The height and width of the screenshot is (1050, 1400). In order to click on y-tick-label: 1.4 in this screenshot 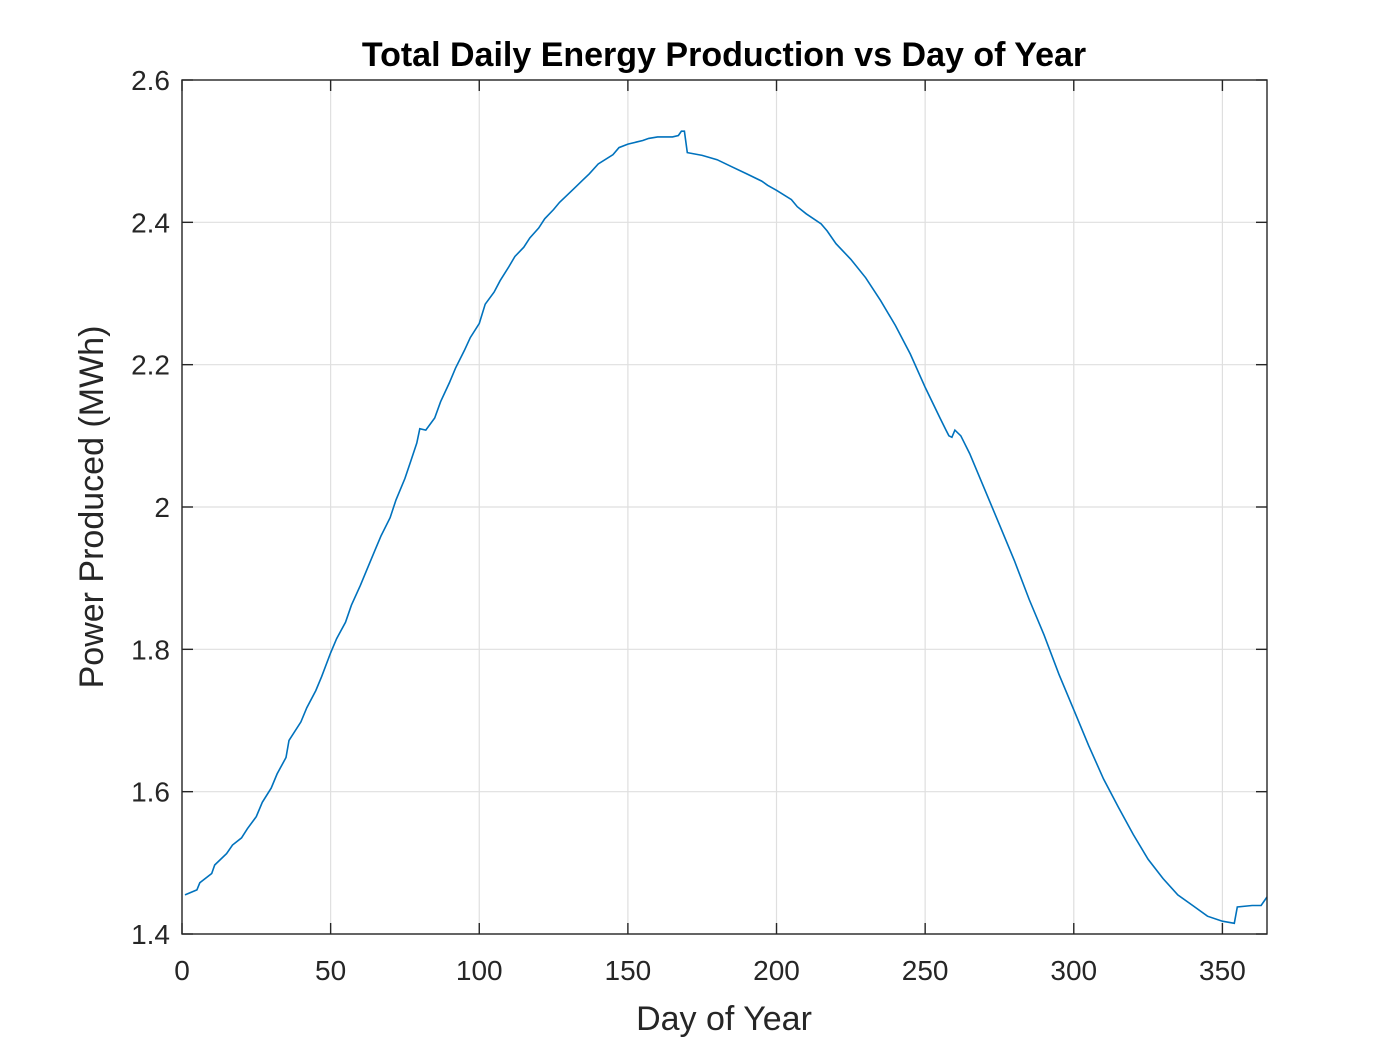, I will do `click(150, 934)`.